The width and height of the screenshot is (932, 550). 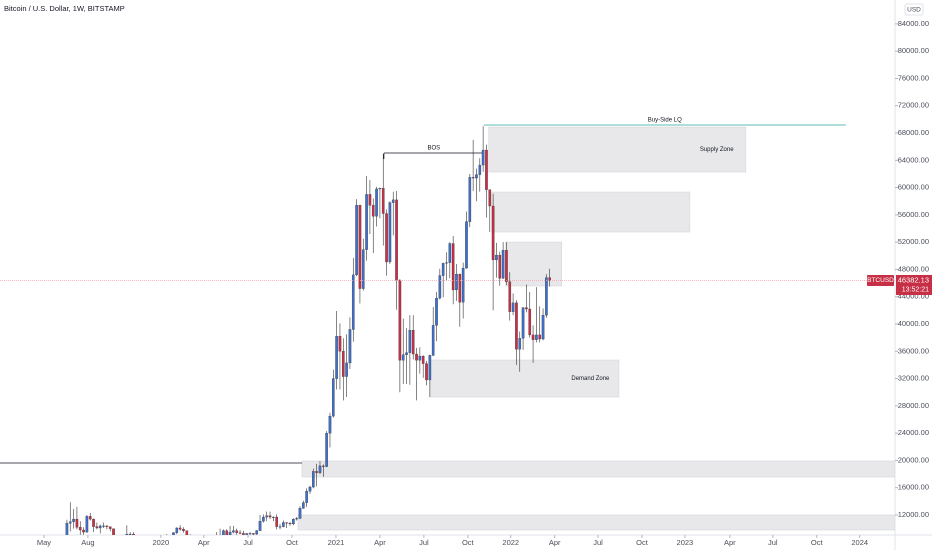 I want to click on y-tick-label: 80000.00, so click(x=913, y=50).